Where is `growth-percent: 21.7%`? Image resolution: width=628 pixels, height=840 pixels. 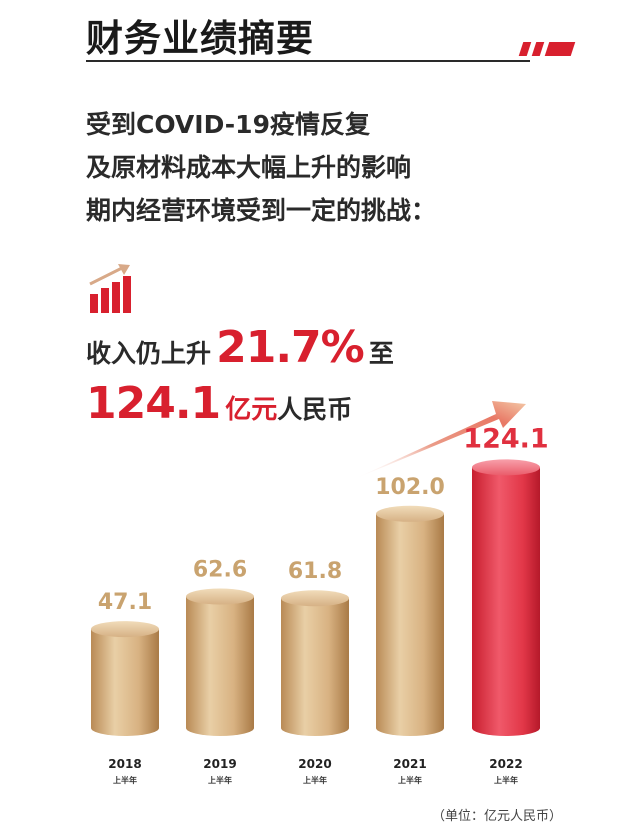
growth-percent: 21.7% is located at coordinates (290, 347).